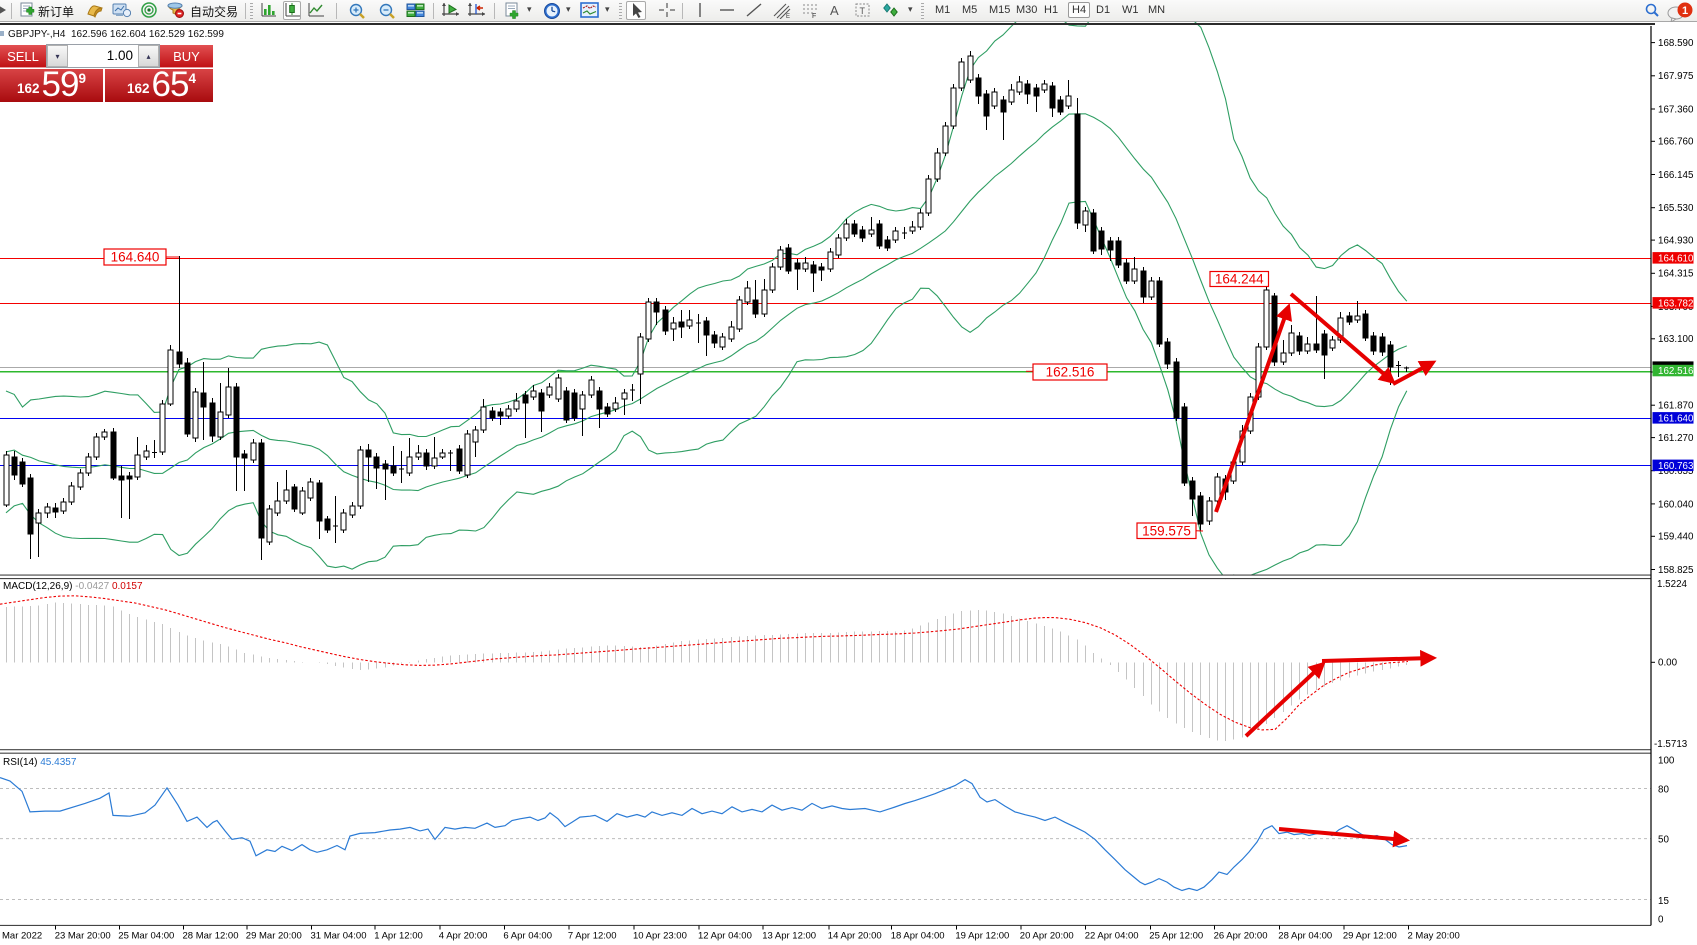  Describe the element at coordinates (1668, 663) in the screenshot. I see `svg-text: 0.00` at that location.